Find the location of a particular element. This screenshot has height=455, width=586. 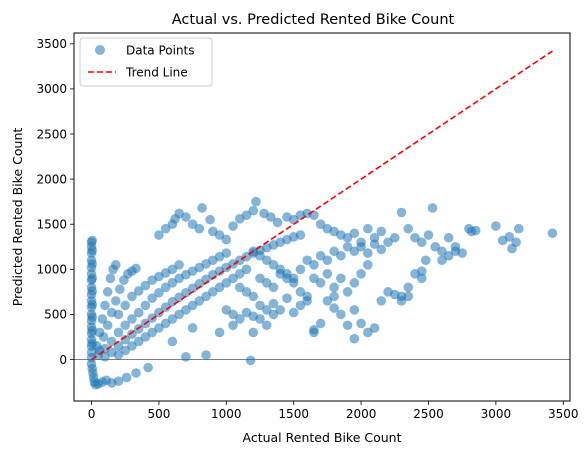

y-tick-label: 2500 is located at coordinates (51, 134).